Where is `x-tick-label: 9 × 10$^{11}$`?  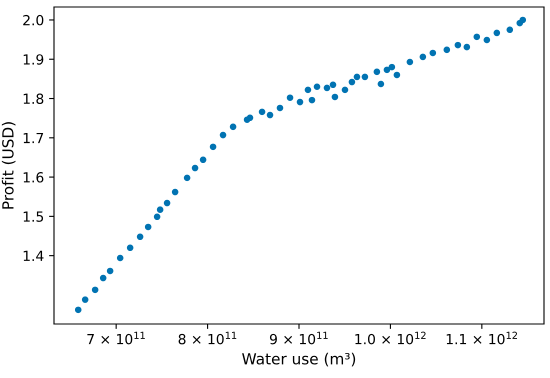 x-tick-label: 9 × 10$^{11}$ is located at coordinates (299, 338).